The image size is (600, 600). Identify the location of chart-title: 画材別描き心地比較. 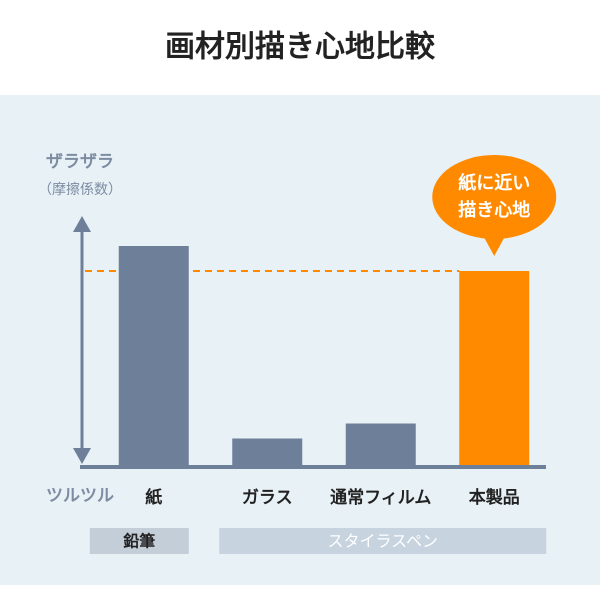
(300, 47).